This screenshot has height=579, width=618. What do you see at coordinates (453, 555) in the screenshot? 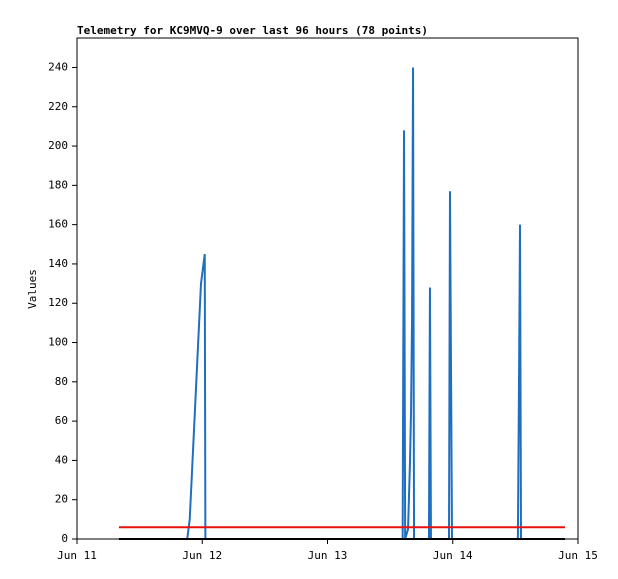
I see `x-tick-label: Jun 14` at bounding box center [453, 555].